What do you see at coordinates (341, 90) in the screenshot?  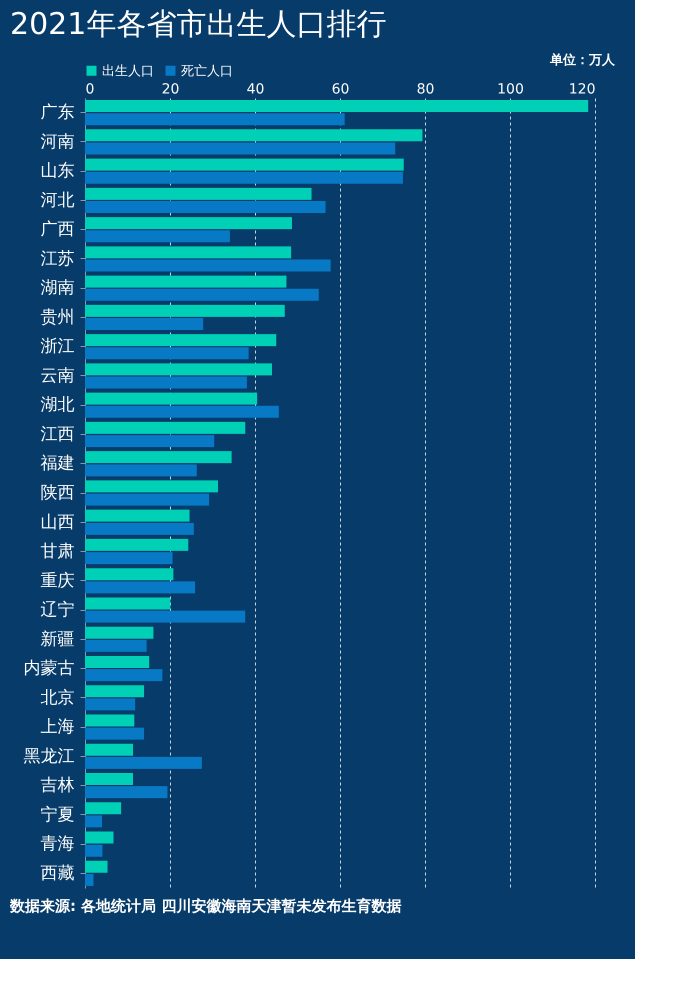 I see `x-tick-label: 60` at bounding box center [341, 90].